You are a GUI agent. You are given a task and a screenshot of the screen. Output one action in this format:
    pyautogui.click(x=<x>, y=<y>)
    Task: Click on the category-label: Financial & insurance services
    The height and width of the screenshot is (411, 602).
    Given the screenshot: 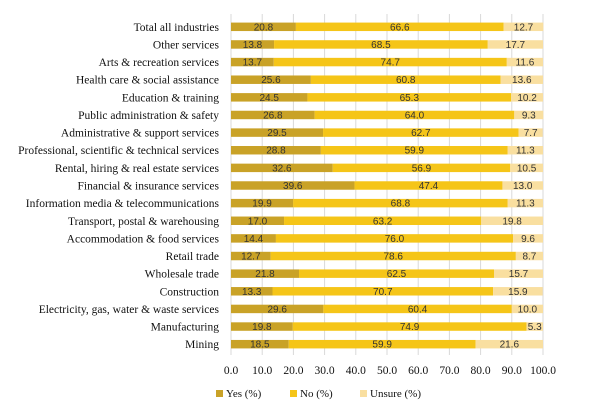 What is the action you would take?
    pyautogui.click(x=149, y=187)
    